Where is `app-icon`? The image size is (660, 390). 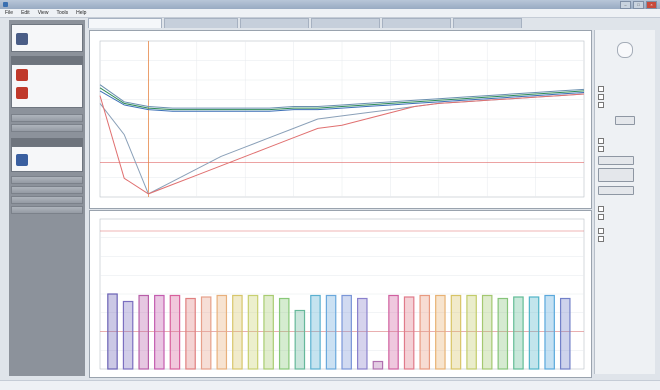
app-icon is located at coordinates (5, 4).